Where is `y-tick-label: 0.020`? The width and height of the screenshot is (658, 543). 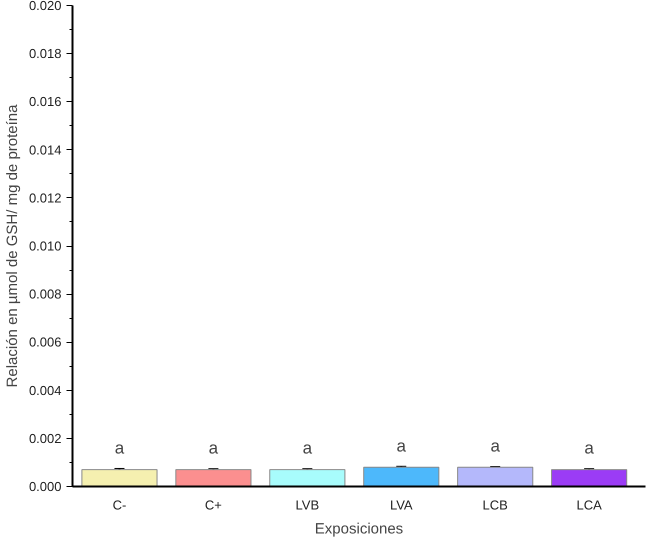 y-tick-label: 0.020 is located at coordinates (45, 6).